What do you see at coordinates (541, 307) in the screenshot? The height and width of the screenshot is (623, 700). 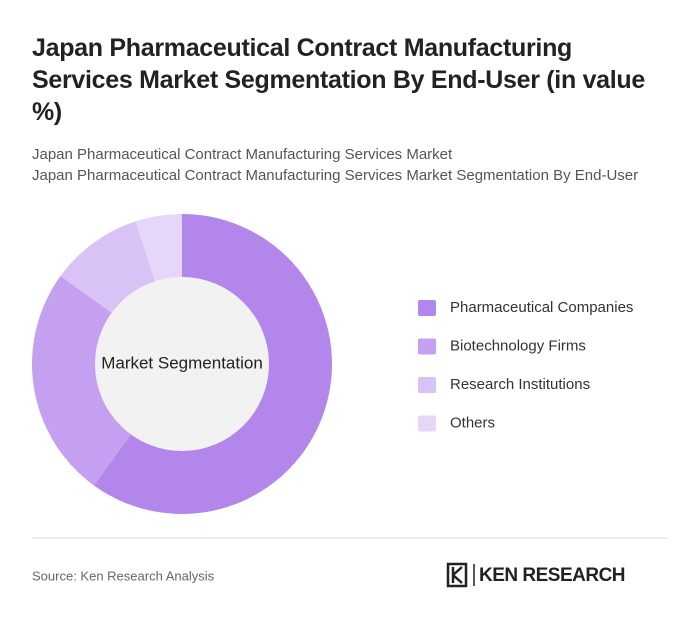 I see `legend-label: Pharmaceutical Companies` at bounding box center [541, 307].